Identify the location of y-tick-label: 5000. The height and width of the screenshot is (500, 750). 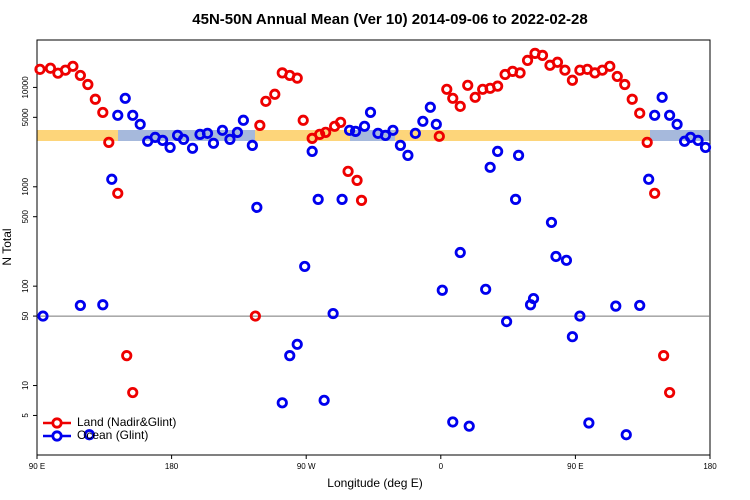
(25, 117).